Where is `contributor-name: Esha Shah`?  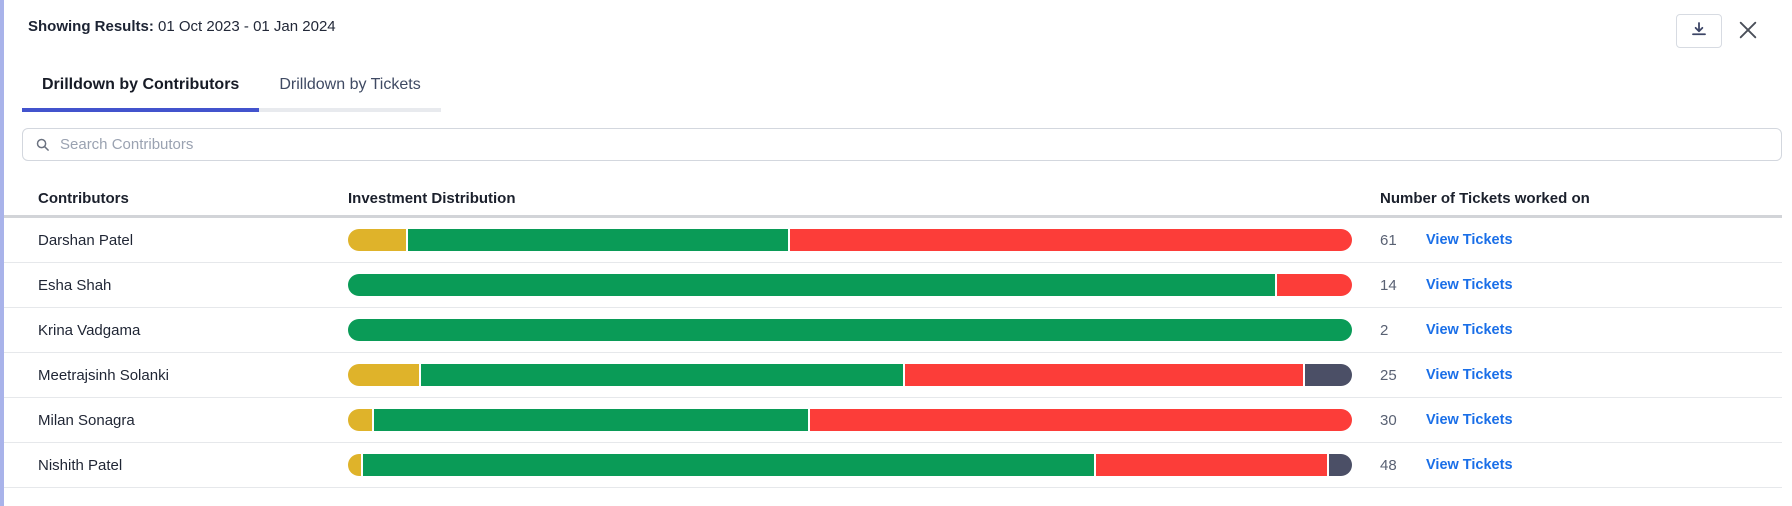 contributor-name: Esha Shah is located at coordinates (75, 285).